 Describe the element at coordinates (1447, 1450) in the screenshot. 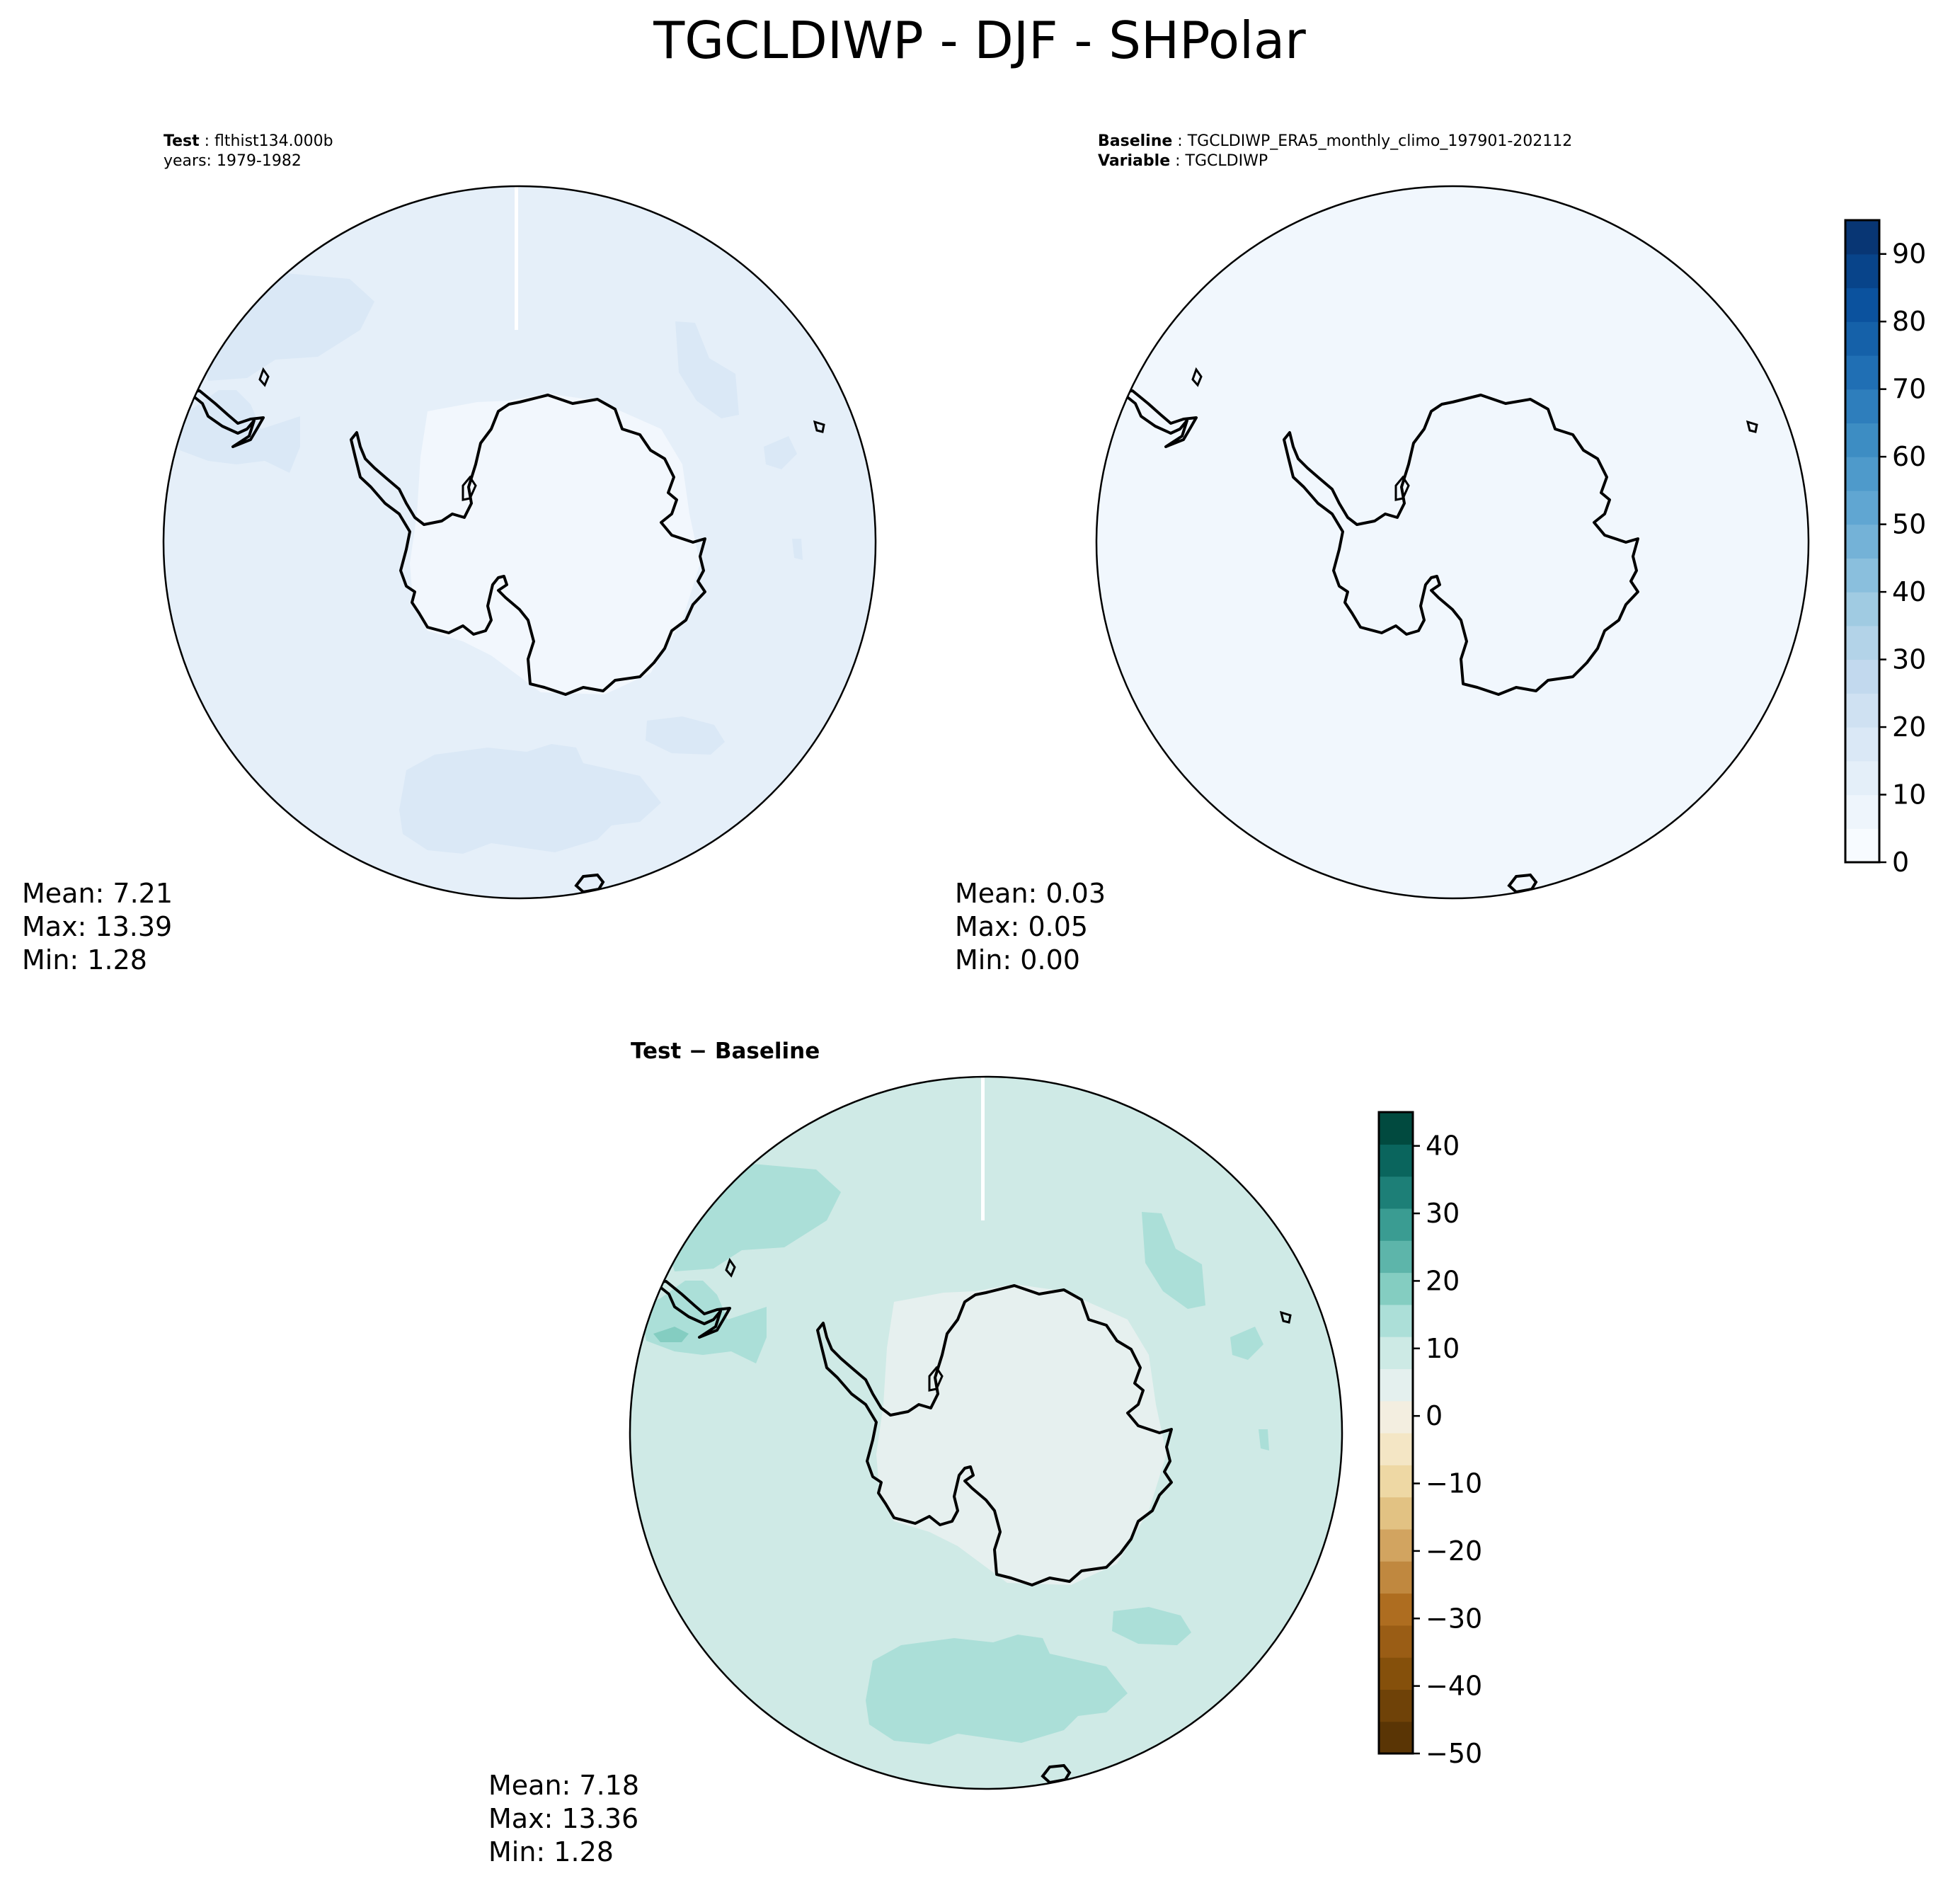

I see `diff-colorbar-ticks: −50 −40 −30 −20 −10 0 10 20 30 40` at that location.